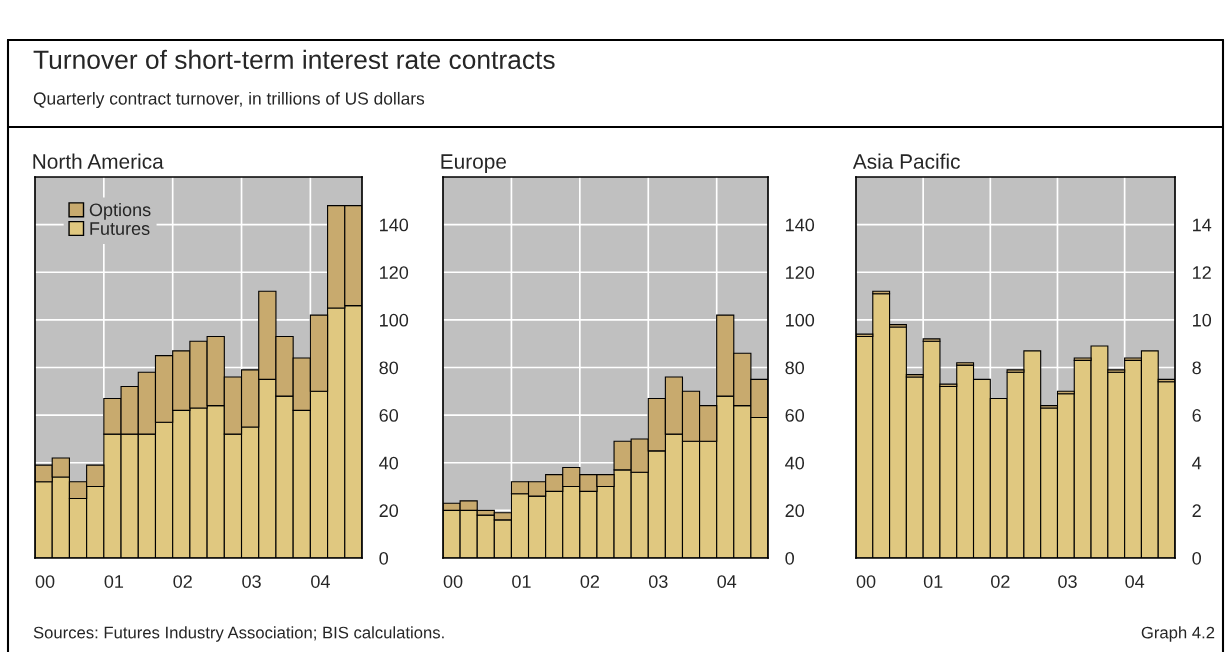 This screenshot has height=652, width=1231. Describe the element at coordinates (906, 161) in the screenshot. I see `chart-title: Asia Pacific` at that location.